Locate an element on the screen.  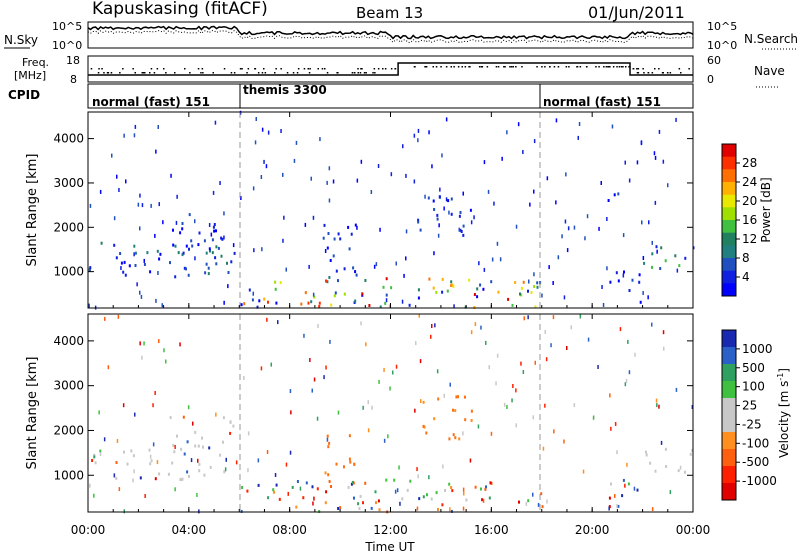
ytick-label: 2000 is located at coordinates (68, 227).